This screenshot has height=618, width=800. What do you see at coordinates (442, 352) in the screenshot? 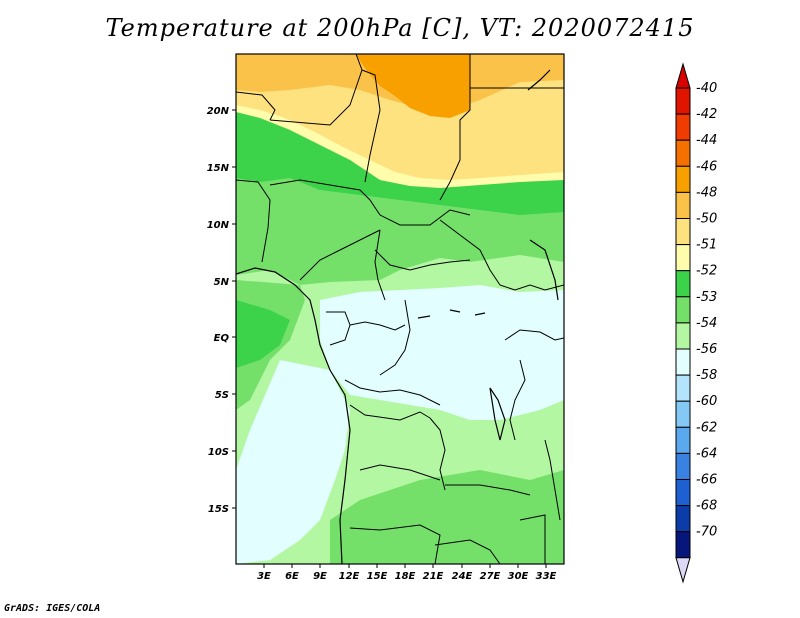
I see `band-minus56-center` at bounding box center [442, 352].